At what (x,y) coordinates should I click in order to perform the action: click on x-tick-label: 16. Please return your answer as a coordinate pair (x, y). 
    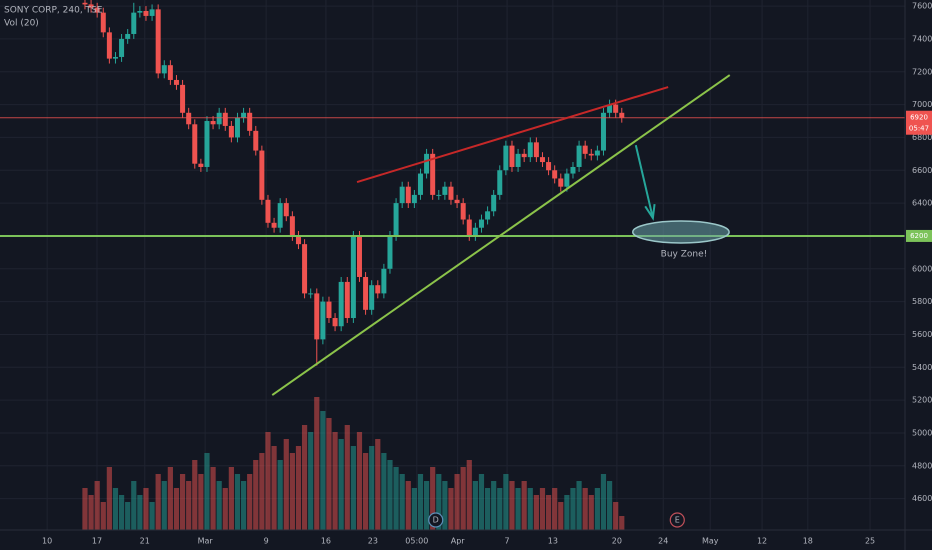
    Looking at the image, I should click on (326, 541).